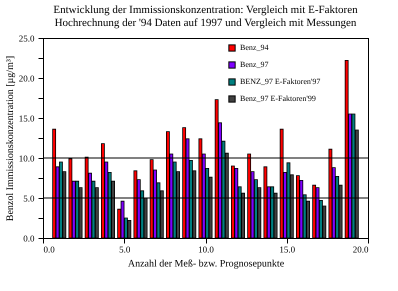 Image resolution: width=398 pixels, height=291 pixels. I want to click on x-tick-label: 5.0, so click(125, 249).